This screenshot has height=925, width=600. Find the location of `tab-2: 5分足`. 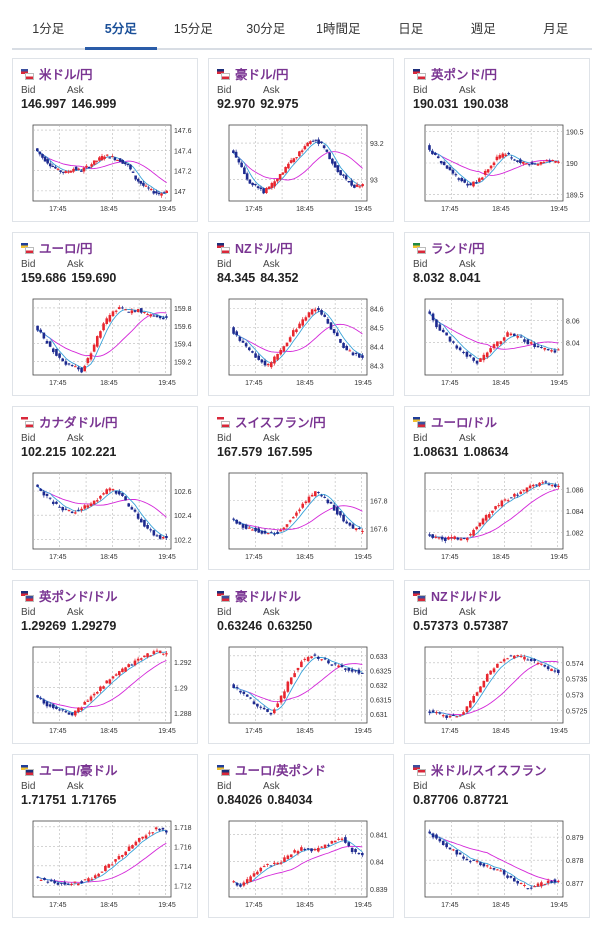

tab-2: 5分足 is located at coordinates (121, 30).